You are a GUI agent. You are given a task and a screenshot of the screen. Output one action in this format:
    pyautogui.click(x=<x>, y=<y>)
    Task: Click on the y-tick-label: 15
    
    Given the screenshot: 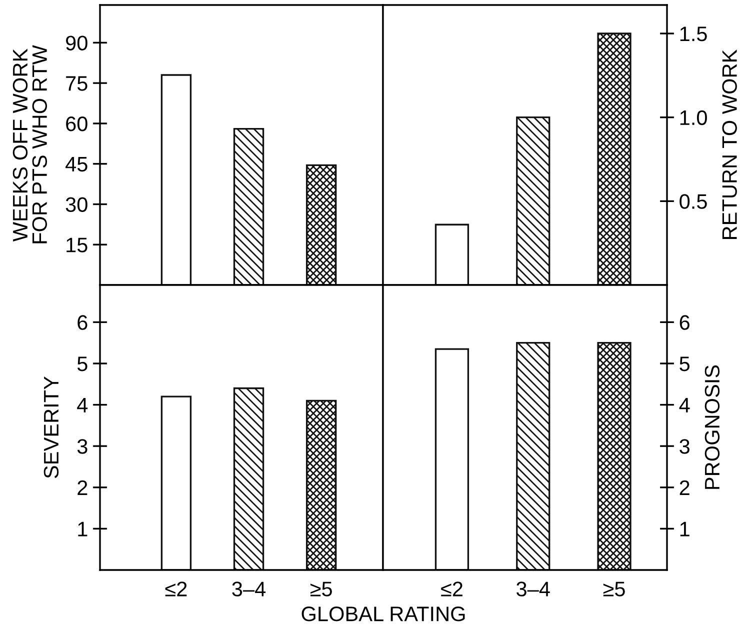 What is the action you would take?
    pyautogui.click(x=77, y=245)
    